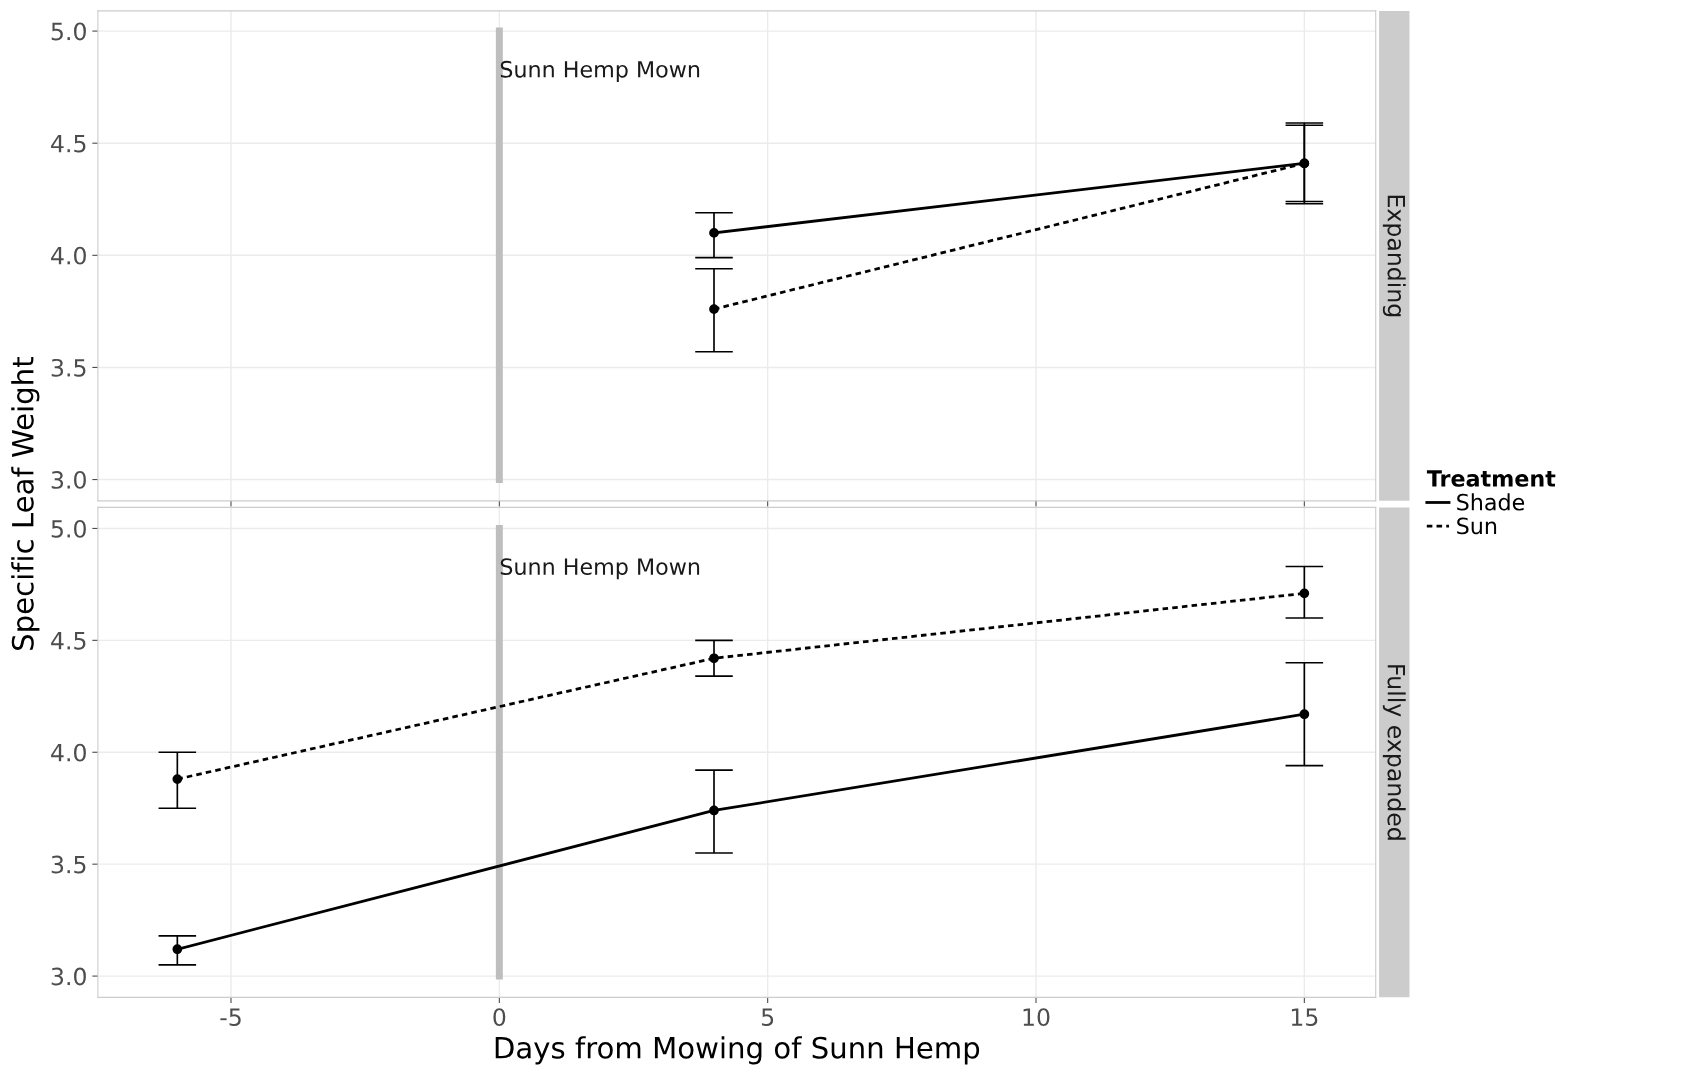 This screenshot has width=1688, height=1090. I want to click on x-tick-label: 15, so click(1304, 1017).